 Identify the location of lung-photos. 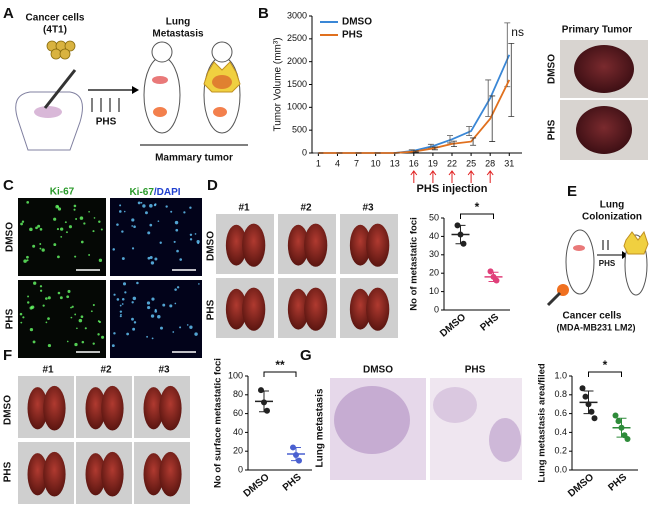
(307, 276).